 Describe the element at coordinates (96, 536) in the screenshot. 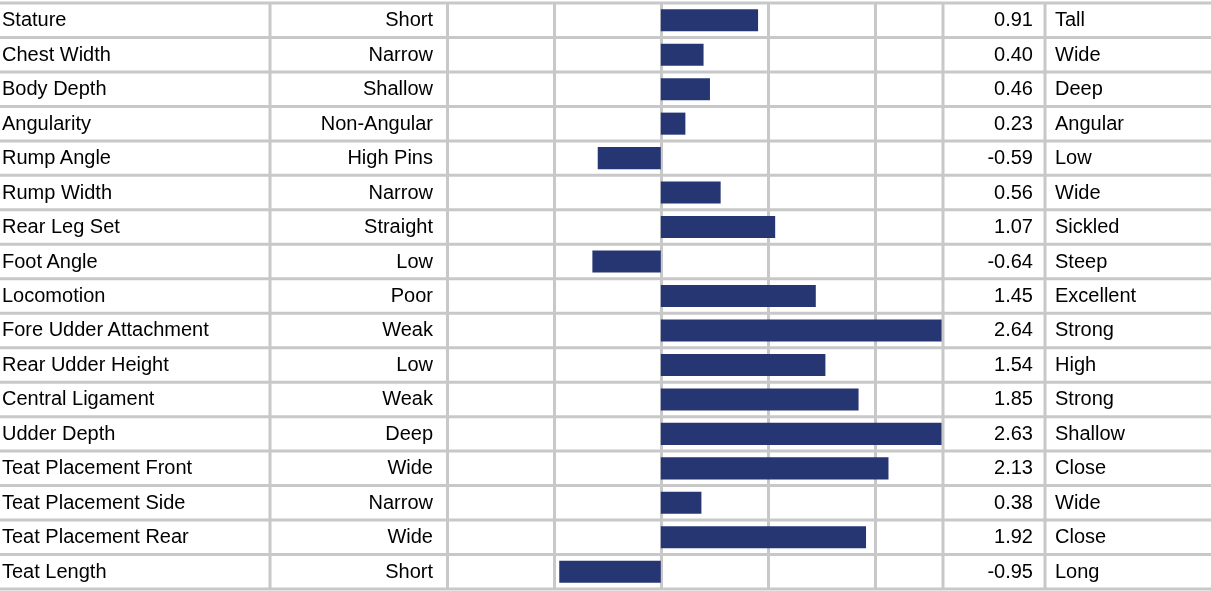

I see `y-tick-label: Teat Placement Rear` at that location.